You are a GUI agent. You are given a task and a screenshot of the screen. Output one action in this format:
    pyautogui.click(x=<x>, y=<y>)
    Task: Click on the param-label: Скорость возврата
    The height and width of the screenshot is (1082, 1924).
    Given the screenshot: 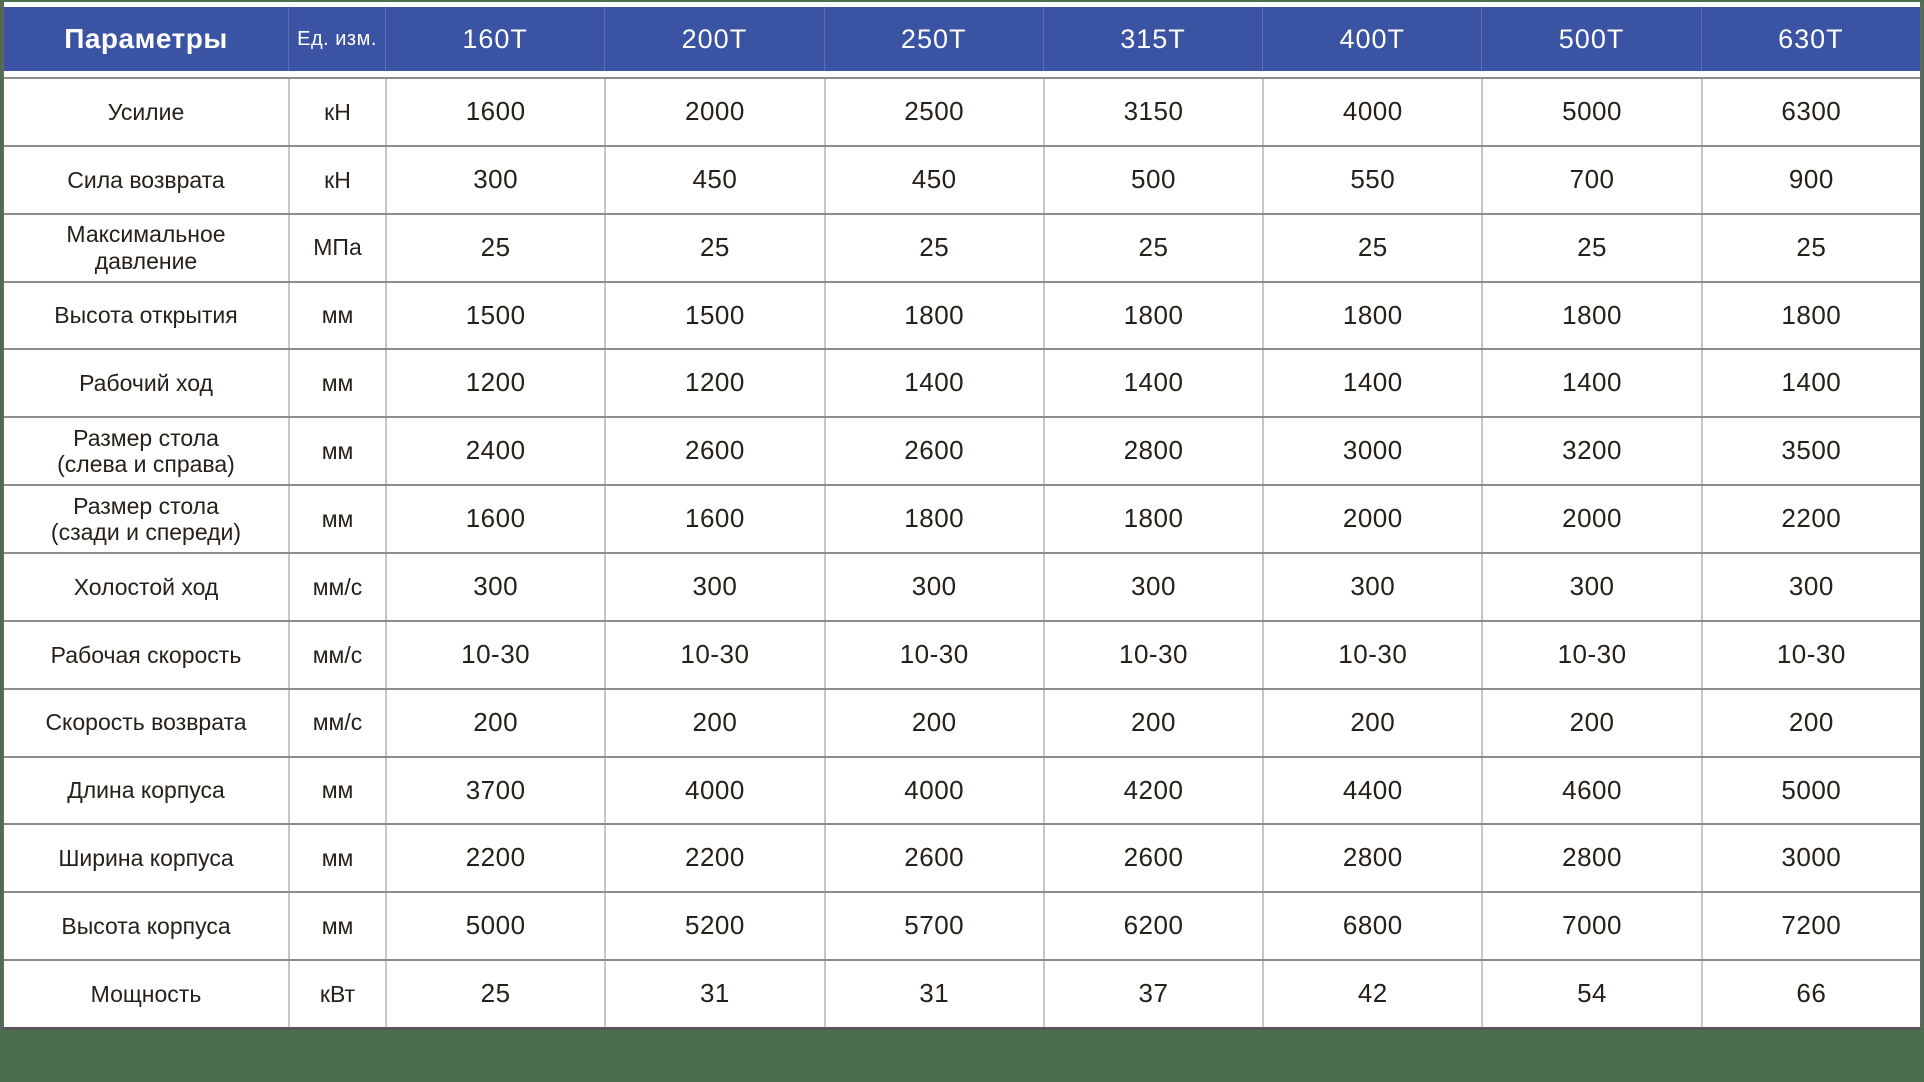 What is the action you would take?
    pyautogui.click(x=146, y=722)
    